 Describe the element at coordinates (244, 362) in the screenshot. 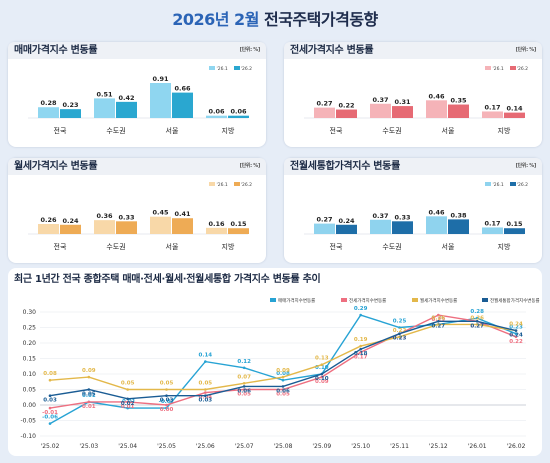

I see `data-label: 0.12` at that location.